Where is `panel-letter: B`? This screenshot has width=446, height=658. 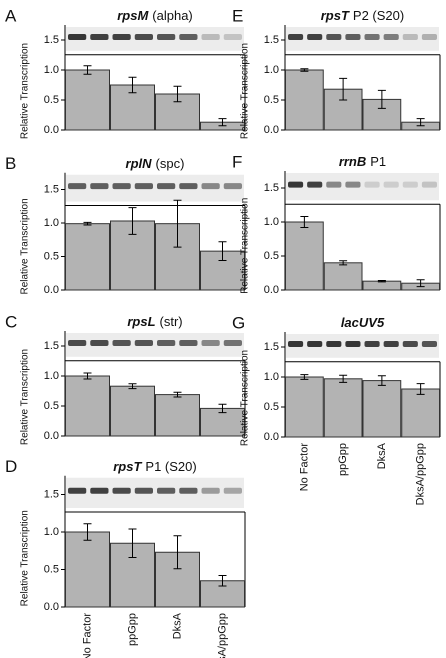 panel-letter: B is located at coordinates (10, 163).